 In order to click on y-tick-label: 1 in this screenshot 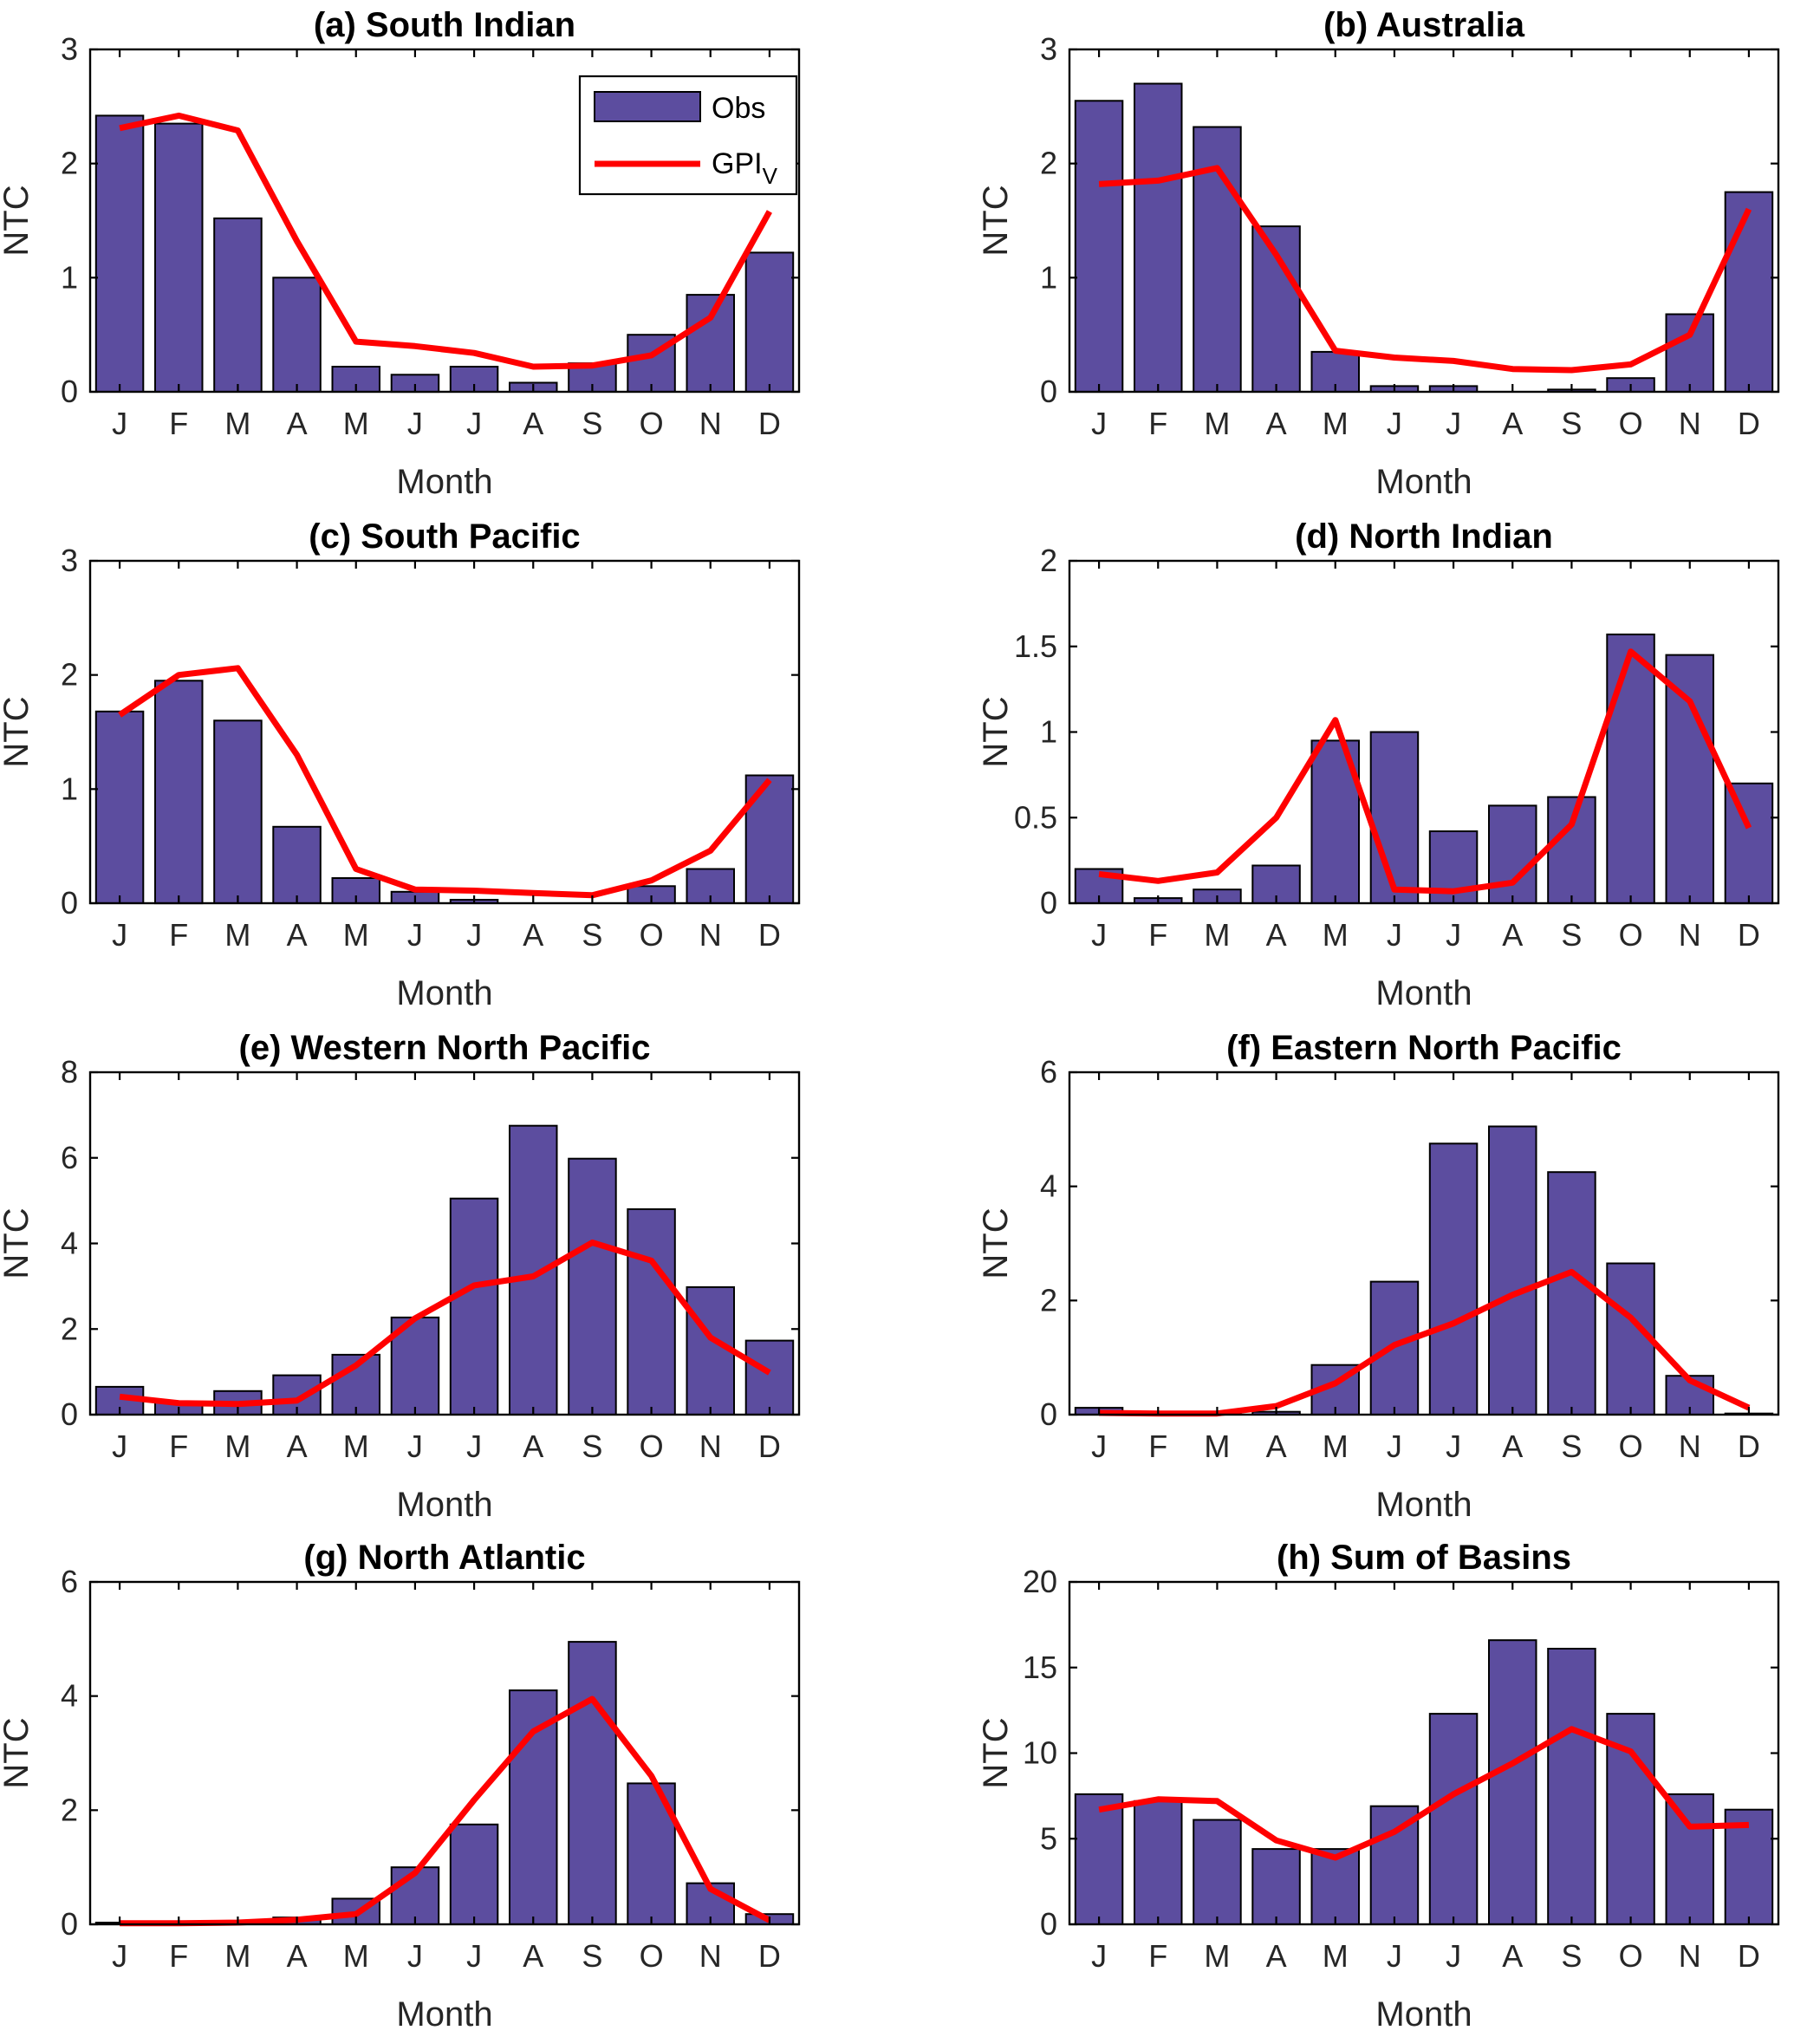, I will do `click(1048, 277)`.